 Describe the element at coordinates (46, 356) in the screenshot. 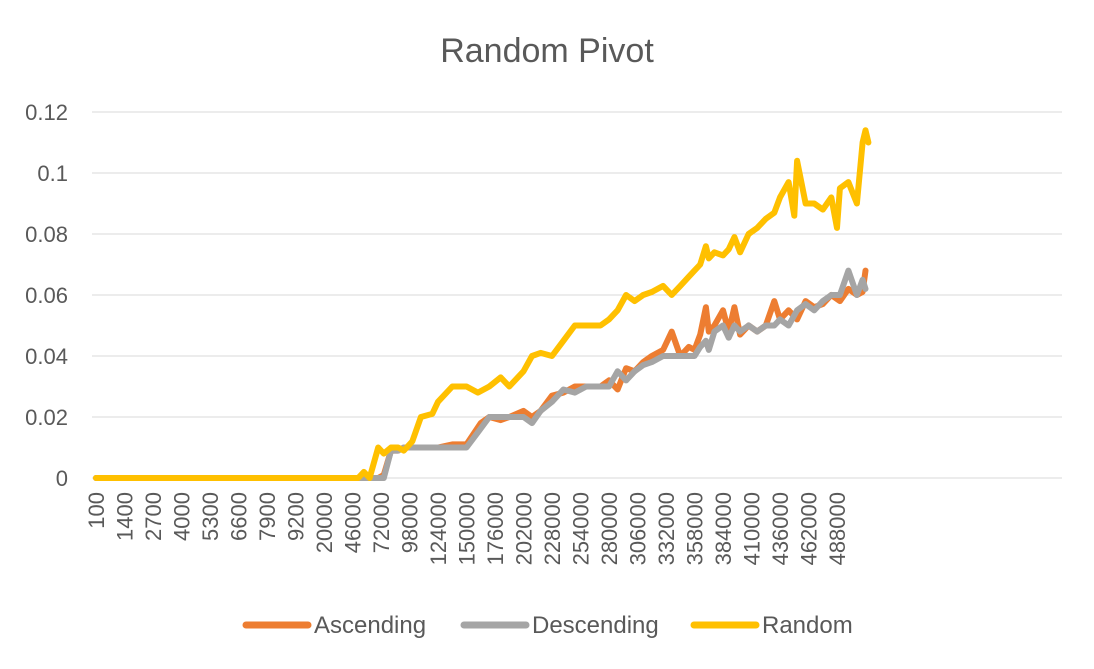

I see `y-tick-label: 0.04` at that location.